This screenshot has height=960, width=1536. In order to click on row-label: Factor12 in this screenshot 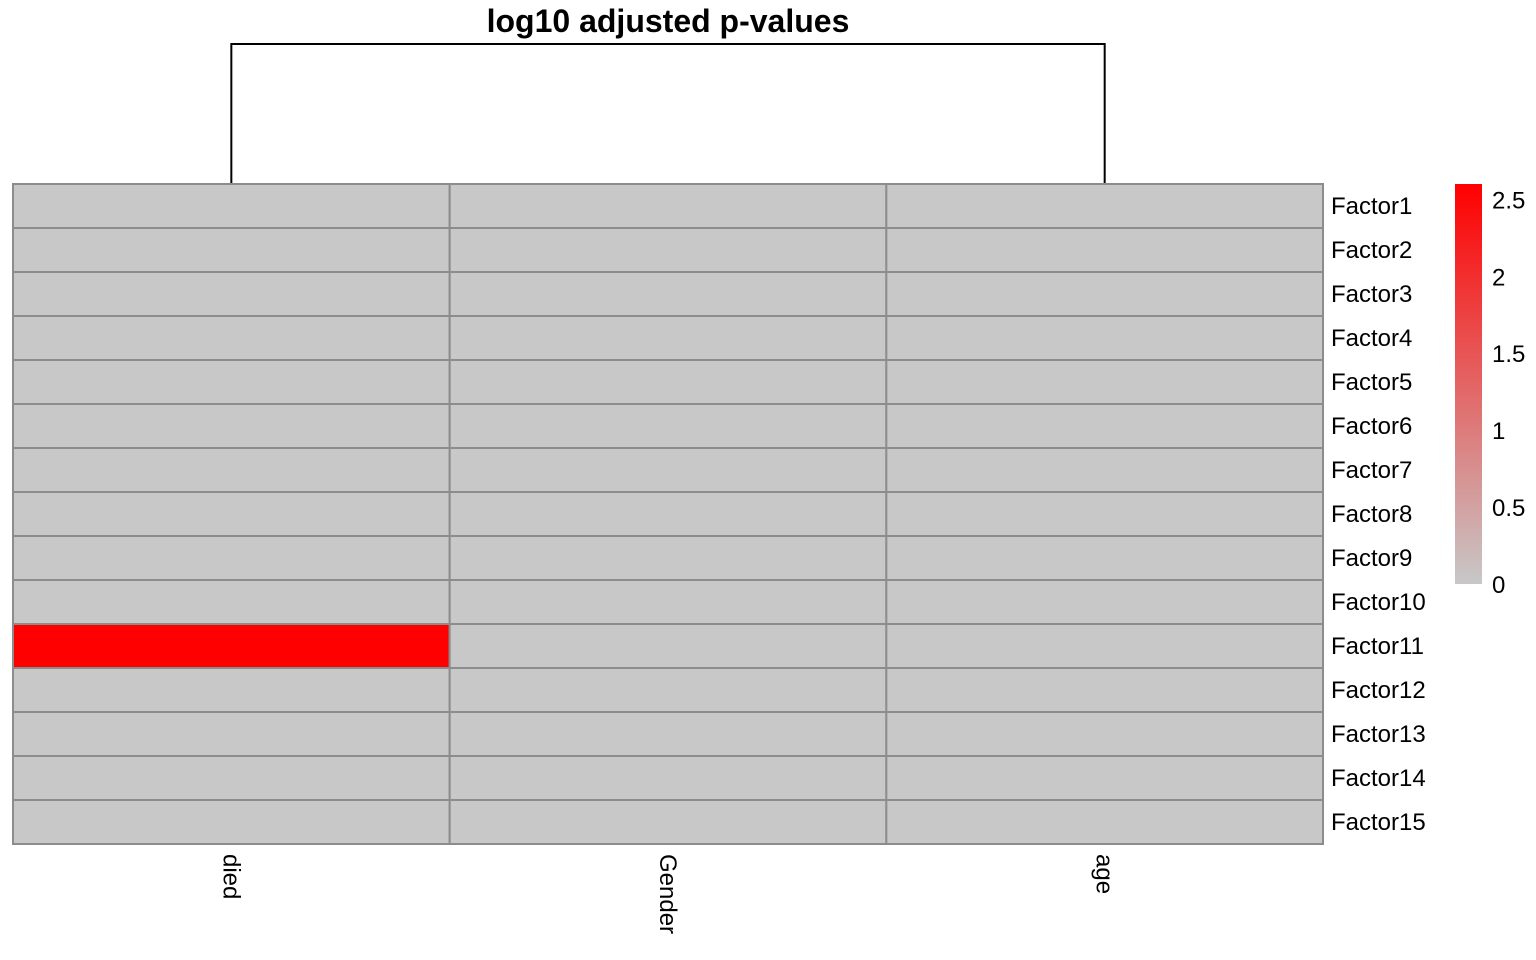, I will do `click(1378, 690)`.